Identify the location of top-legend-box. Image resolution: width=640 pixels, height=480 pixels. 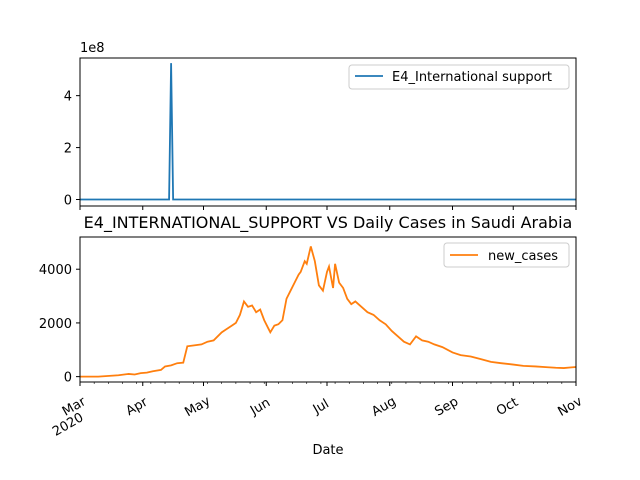
(459, 77).